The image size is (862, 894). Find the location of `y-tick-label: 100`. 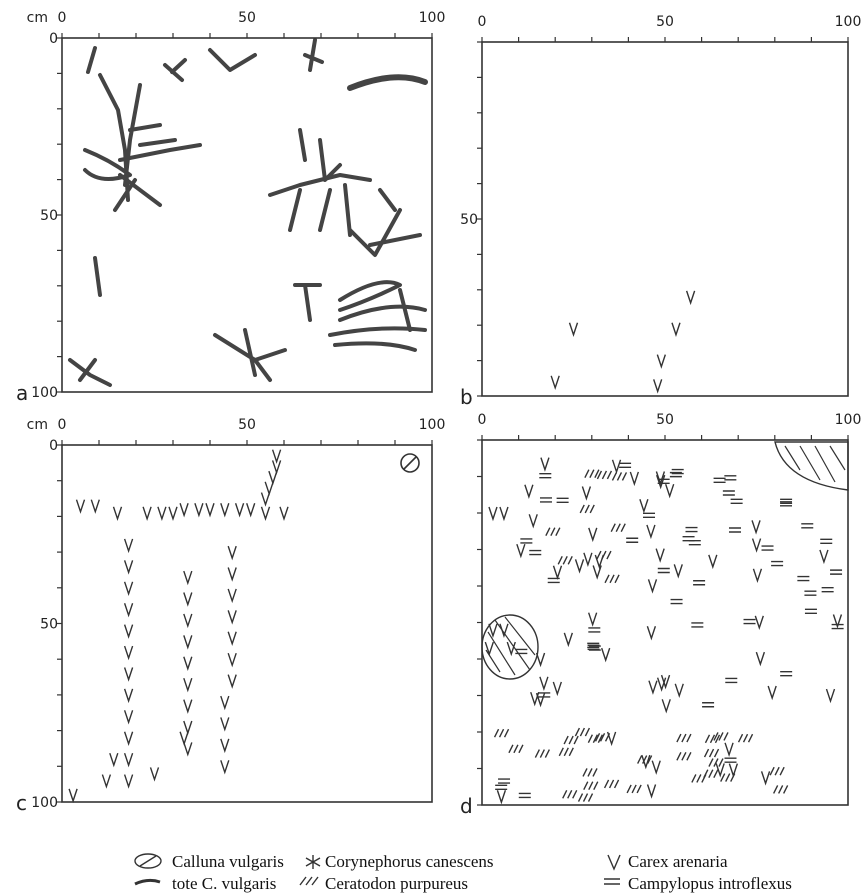

y-tick-label: 100 is located at coordinates (44, 803).